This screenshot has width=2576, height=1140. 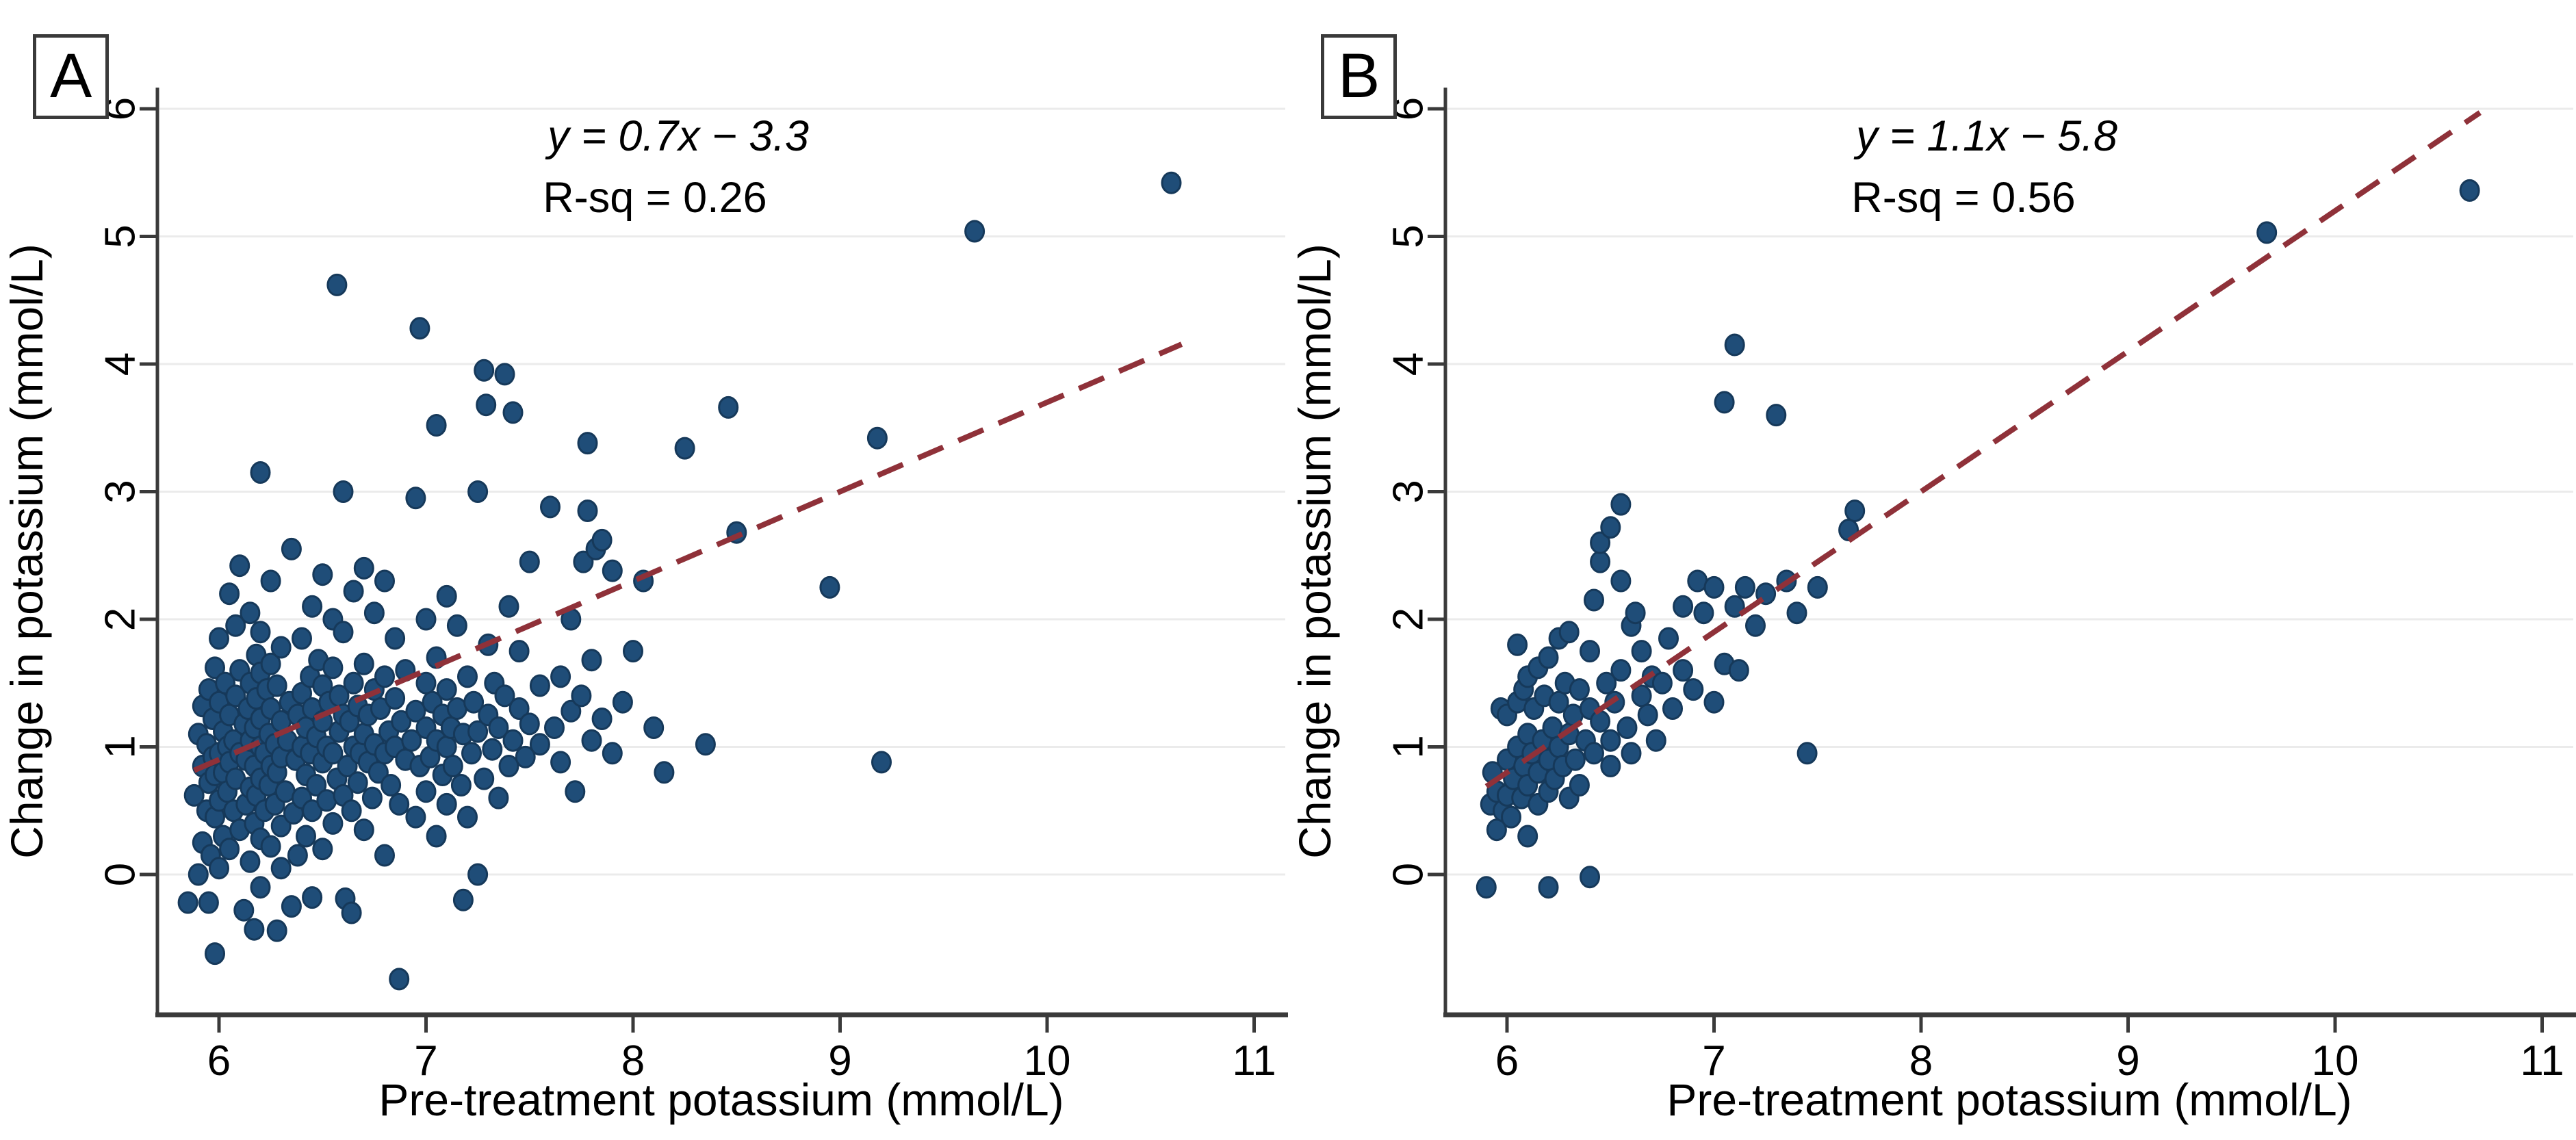 What do you see at coordinates (1963, 198) in the screenshot?
I see `panel-b-r-squared: R-sq = 0.56` at bounding box center [1963, 198].